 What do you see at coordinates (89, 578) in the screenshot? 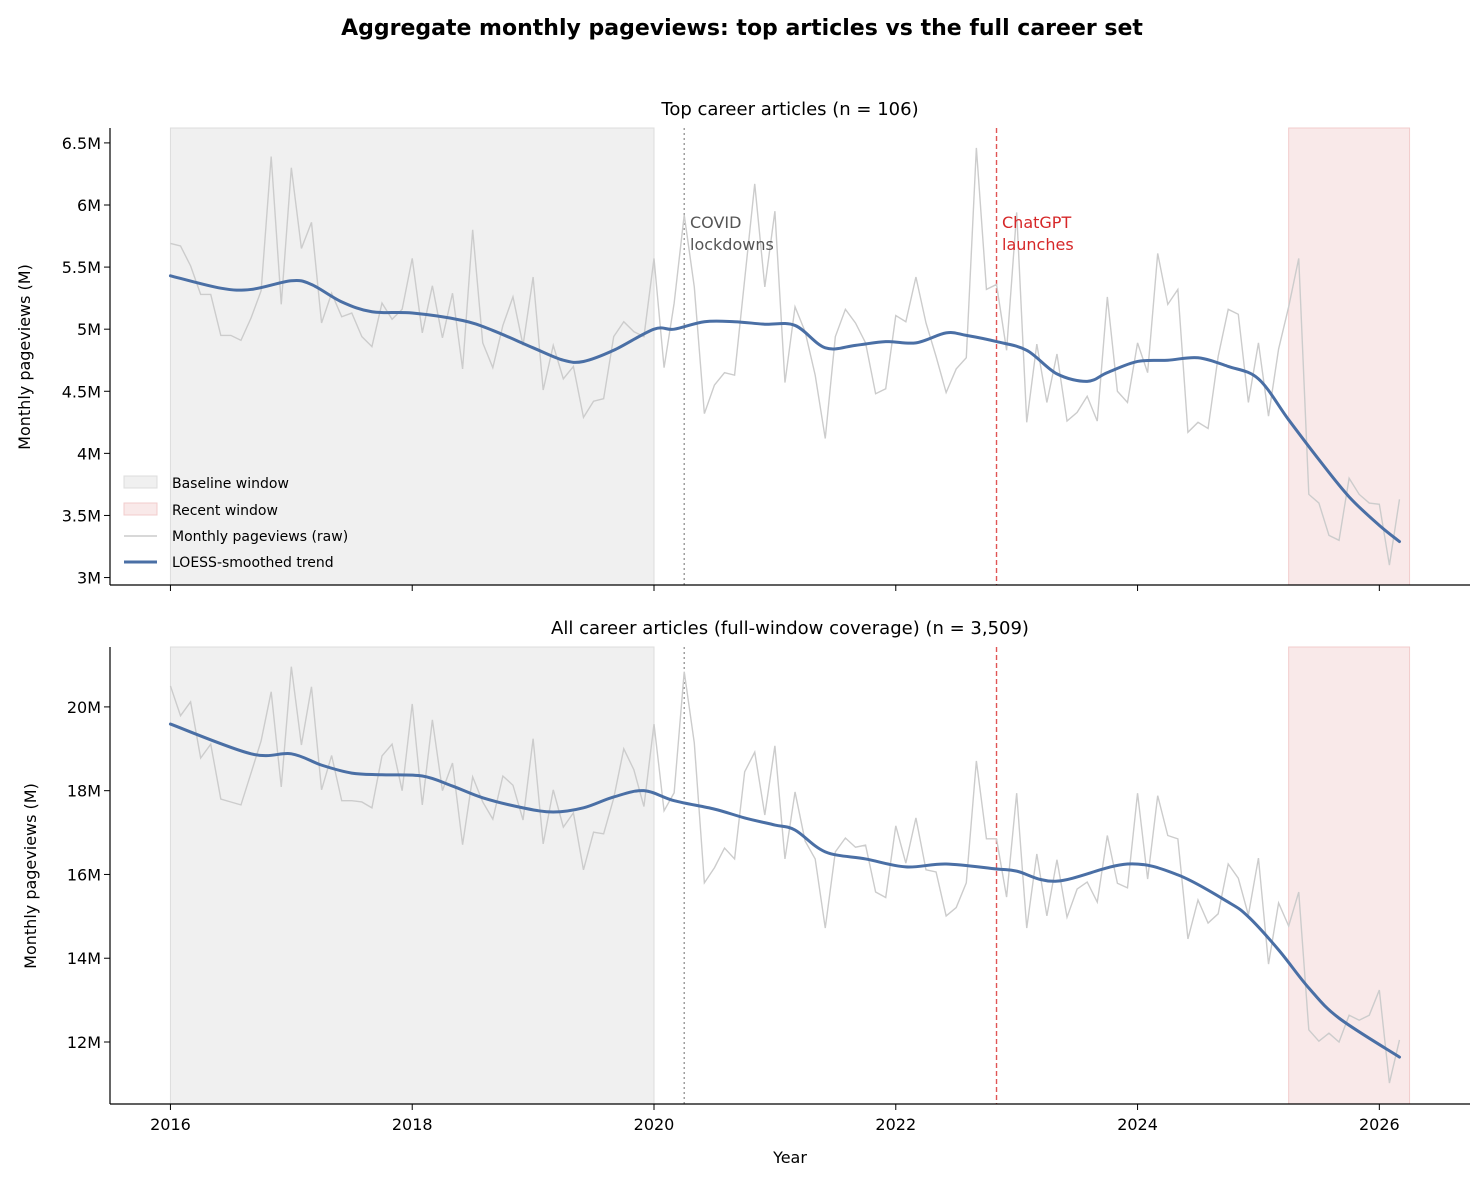
I see `y-tick-label: 3M` at bounding box center [89, 578].